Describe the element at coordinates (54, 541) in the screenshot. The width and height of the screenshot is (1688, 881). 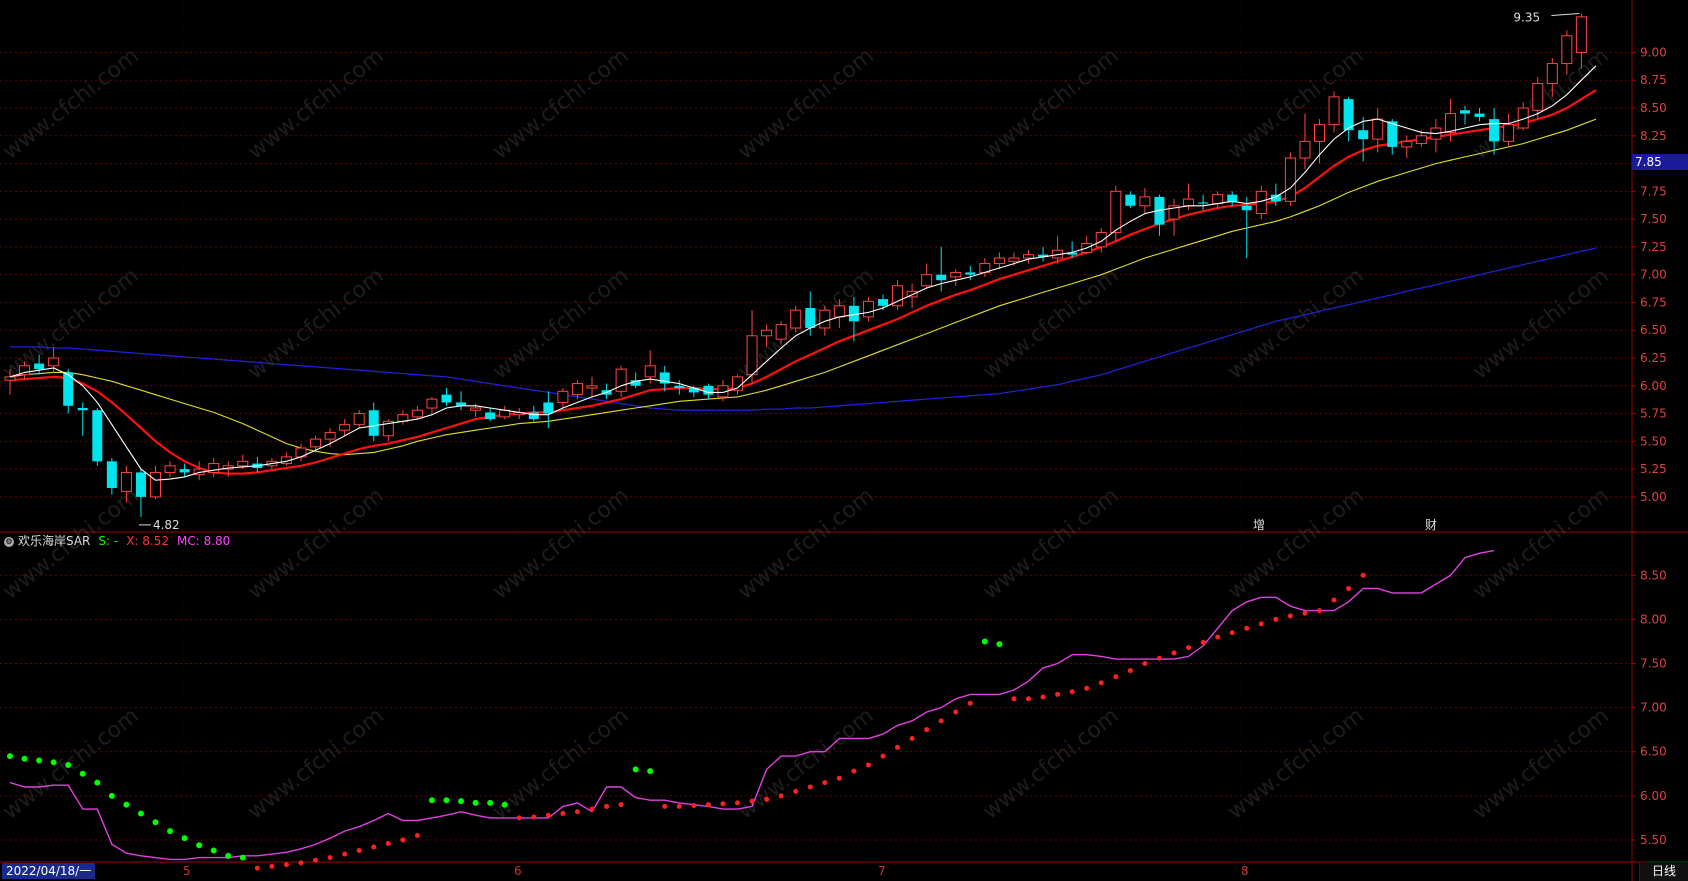
I see `indicator-name: 欢乐海岸SAR` at that location.